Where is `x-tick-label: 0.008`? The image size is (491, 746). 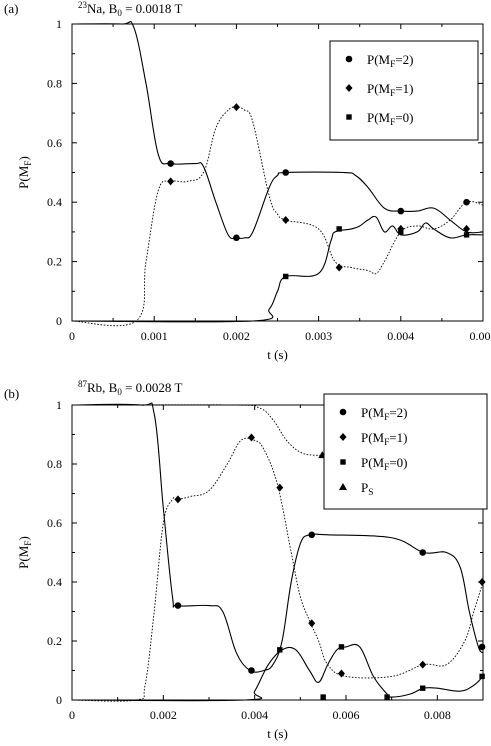
x-tick-label: 0.008 is located at coordinates (437, 715).